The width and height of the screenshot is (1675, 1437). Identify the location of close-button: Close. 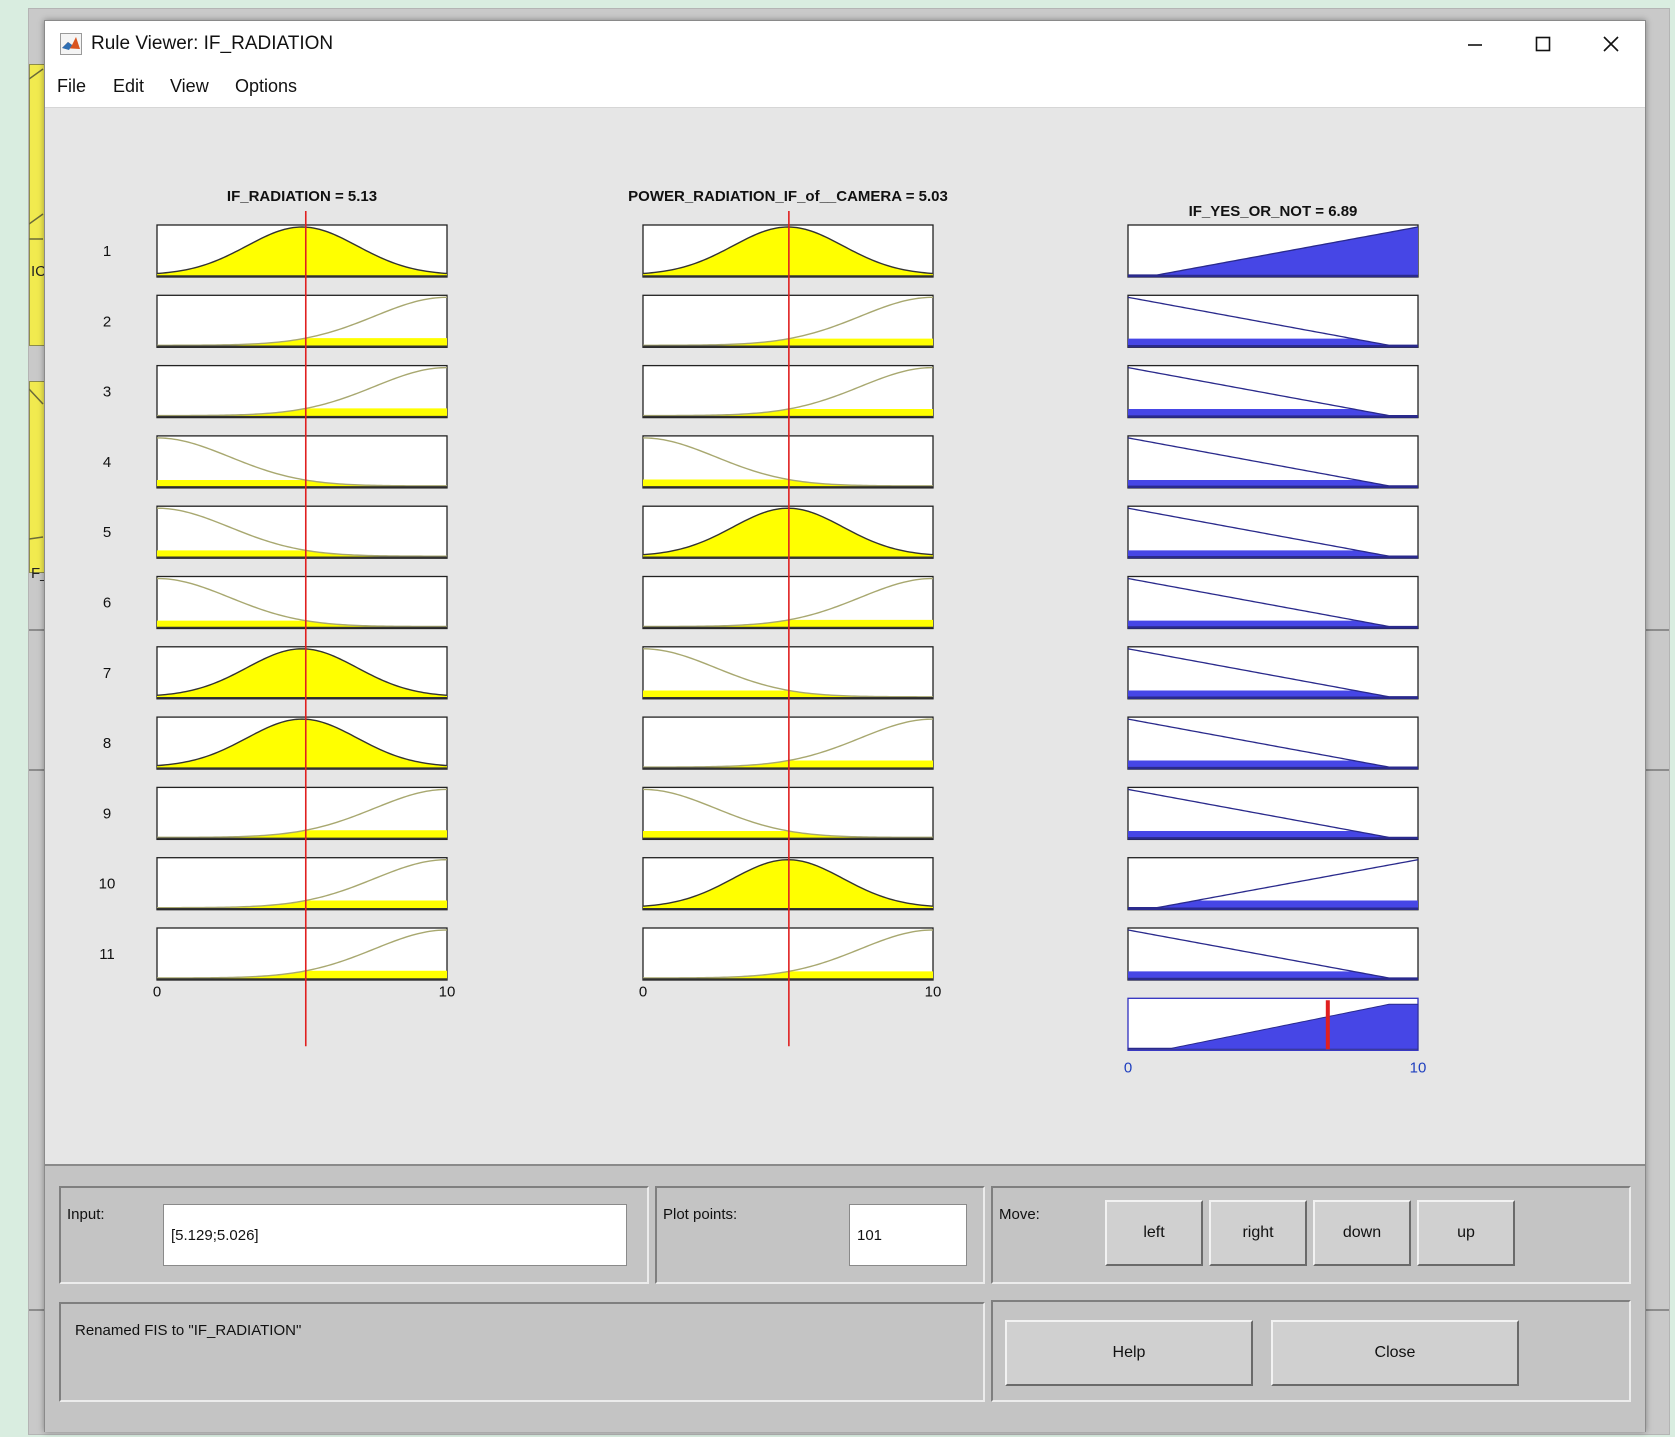
(1395, 1353).